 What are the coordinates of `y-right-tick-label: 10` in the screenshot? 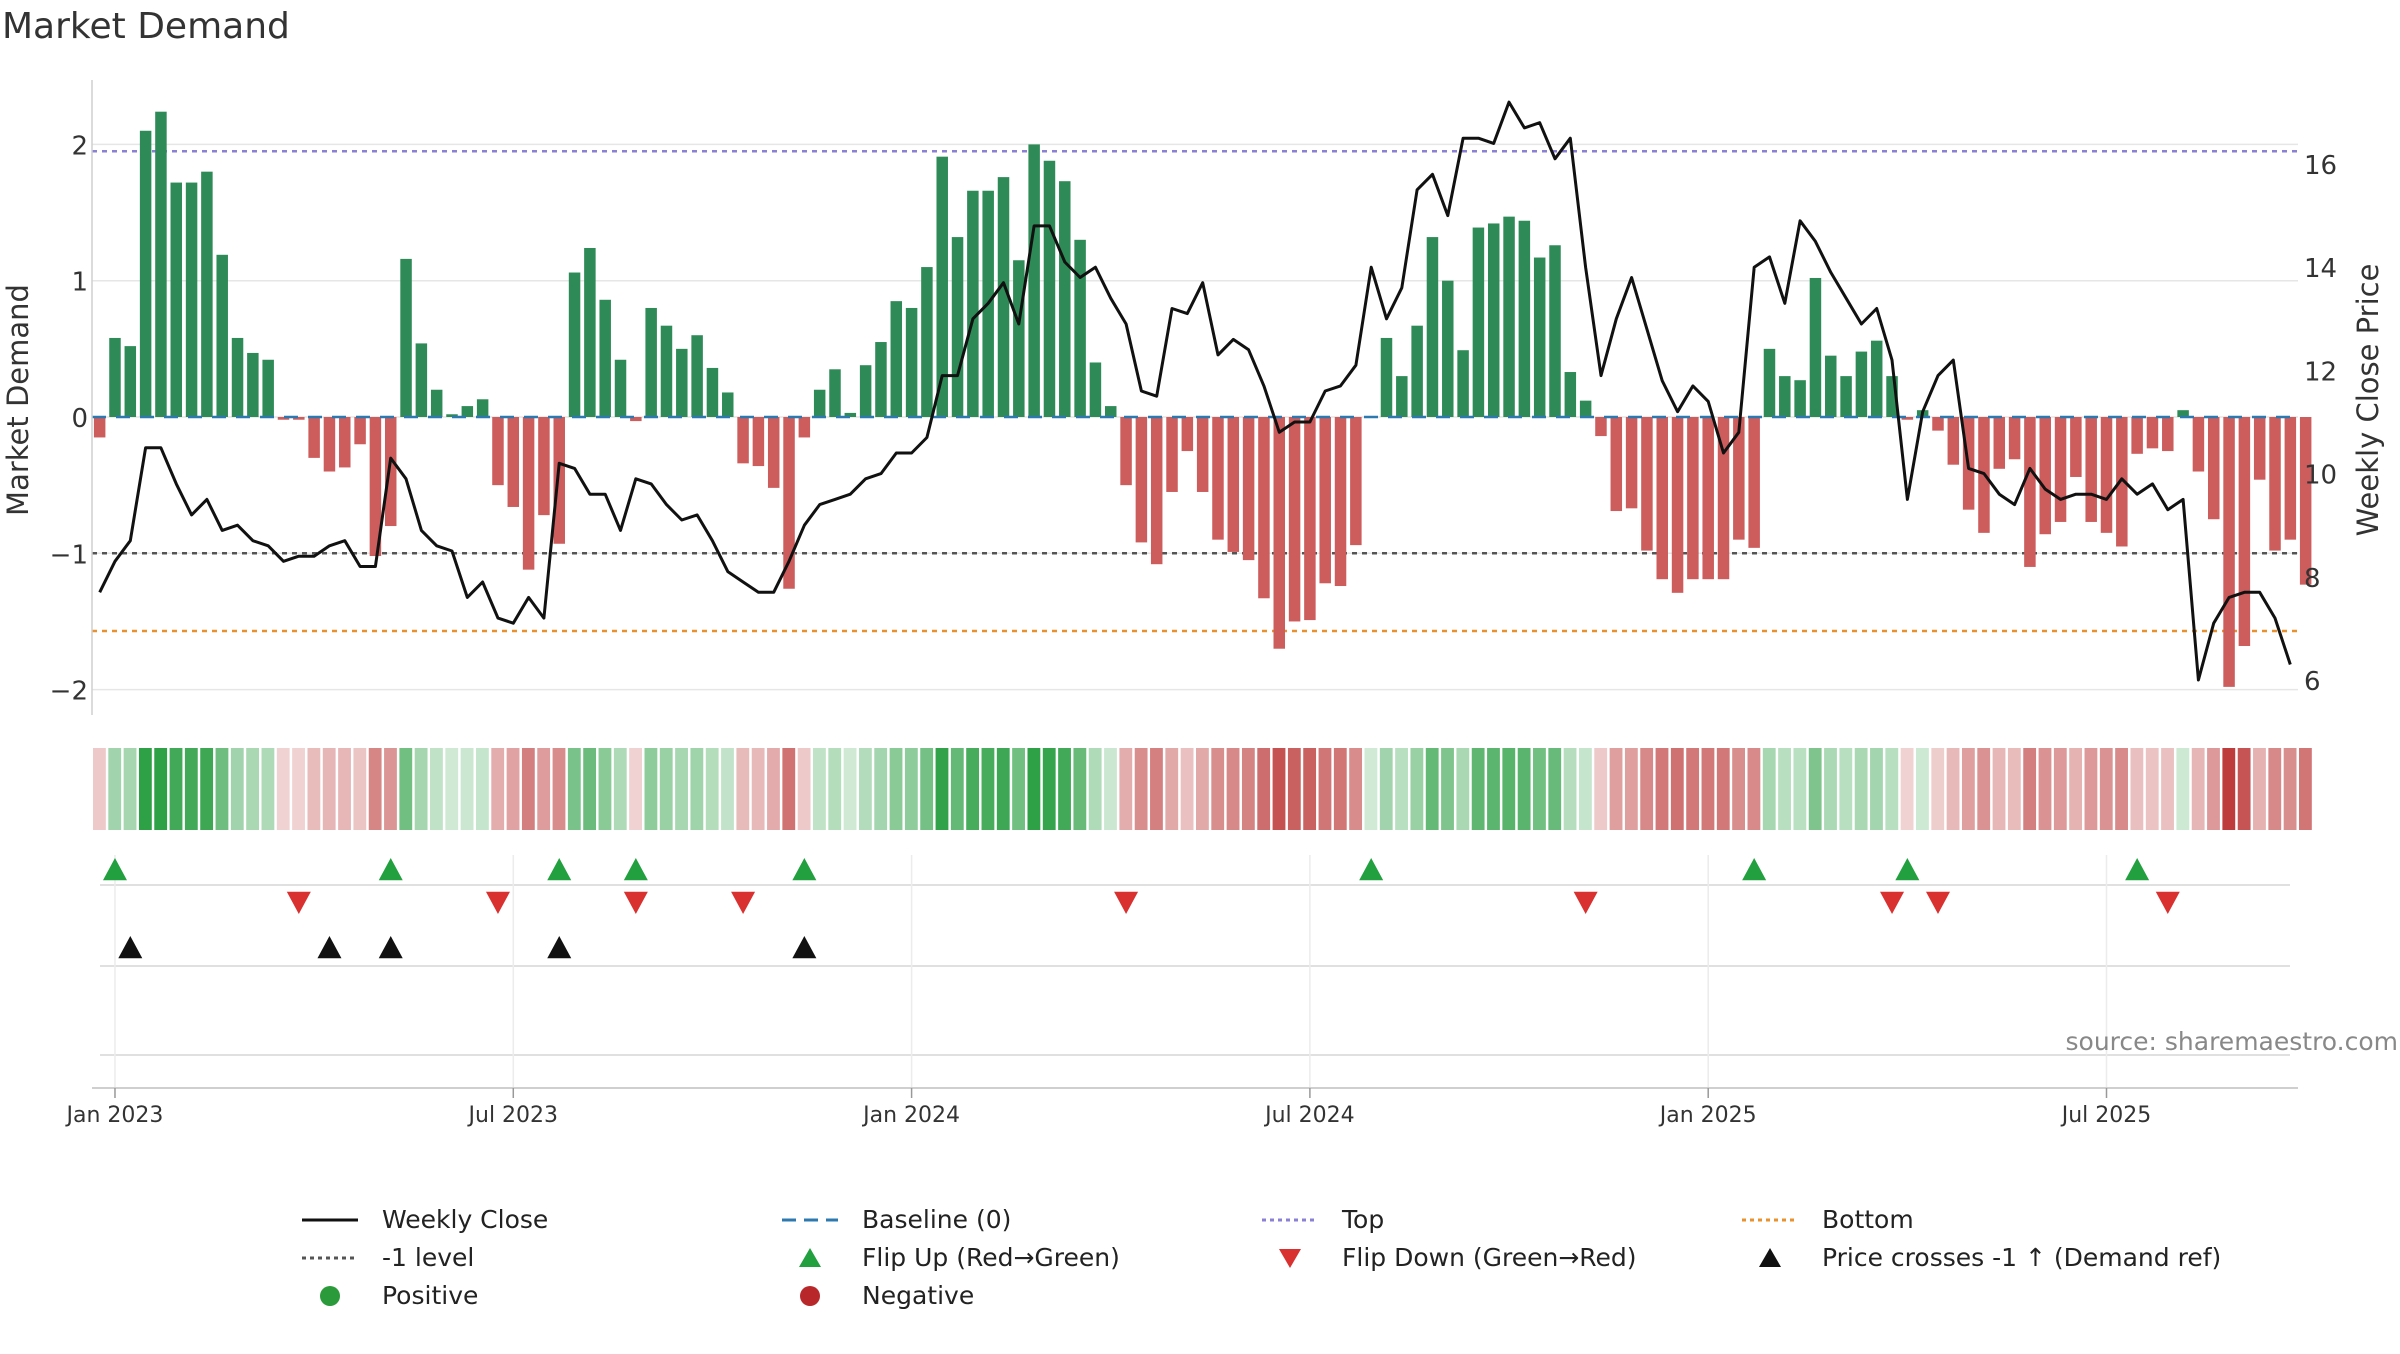 It's located at (2320, 476).